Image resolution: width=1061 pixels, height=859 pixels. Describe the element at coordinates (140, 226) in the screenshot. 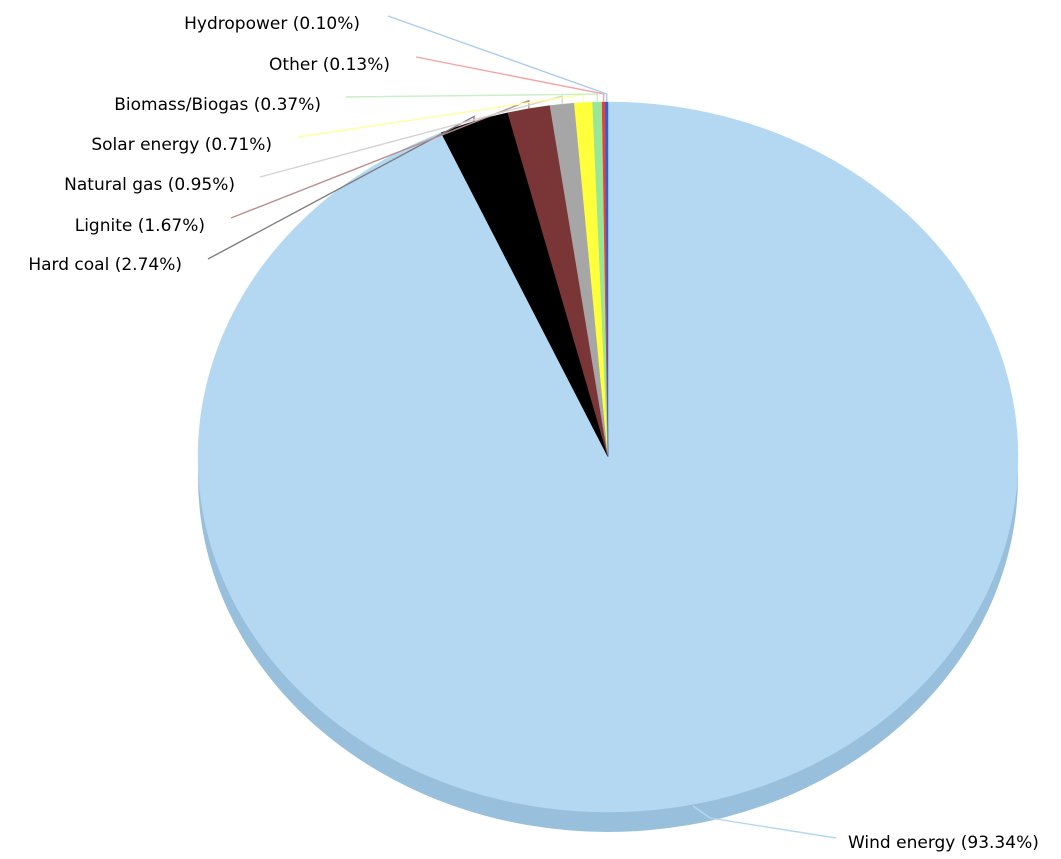

I see `slice-label-lignite: Lignite (1.67%)` at that location.